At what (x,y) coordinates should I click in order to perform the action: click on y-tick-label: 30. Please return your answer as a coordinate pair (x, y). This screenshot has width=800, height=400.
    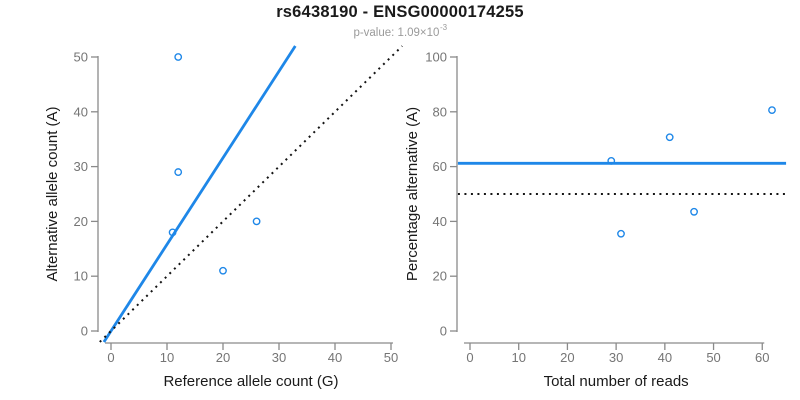
    Looking at the image, I should click on (81, 166).